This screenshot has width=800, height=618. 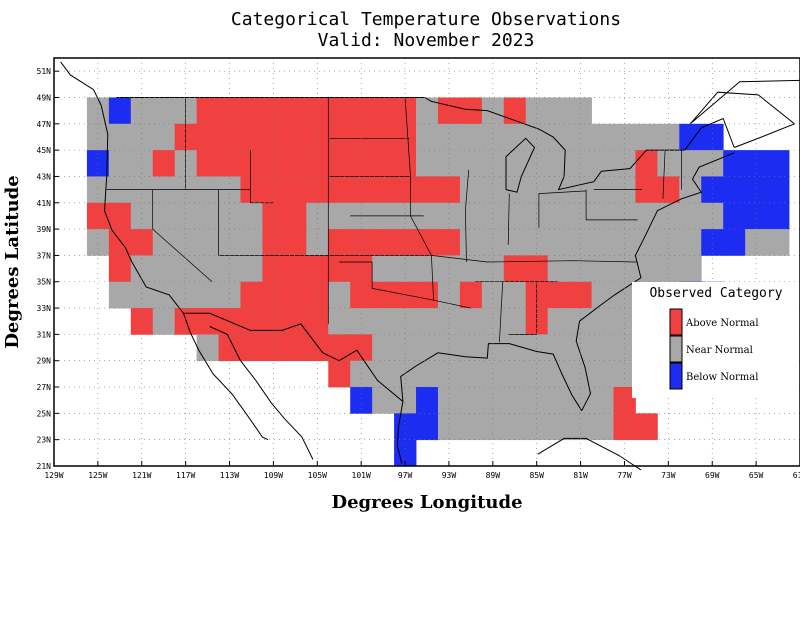 I want to click on x-tick-label: 97W, so click(x=405, y=475).